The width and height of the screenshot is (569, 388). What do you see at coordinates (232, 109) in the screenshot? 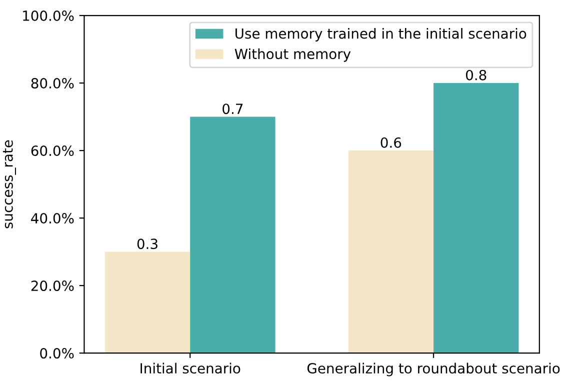
I see `data-label: 0.7` at bounding box center [232, 109].